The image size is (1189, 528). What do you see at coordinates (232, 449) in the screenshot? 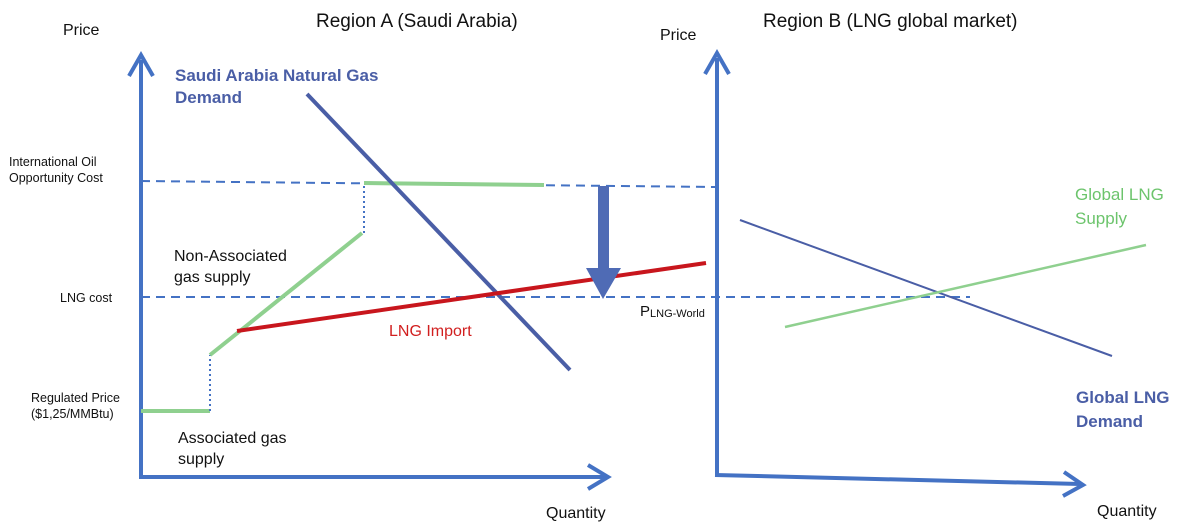
I see `associated-supply-label: Associated gas supply` at bounding box center [232, 449].